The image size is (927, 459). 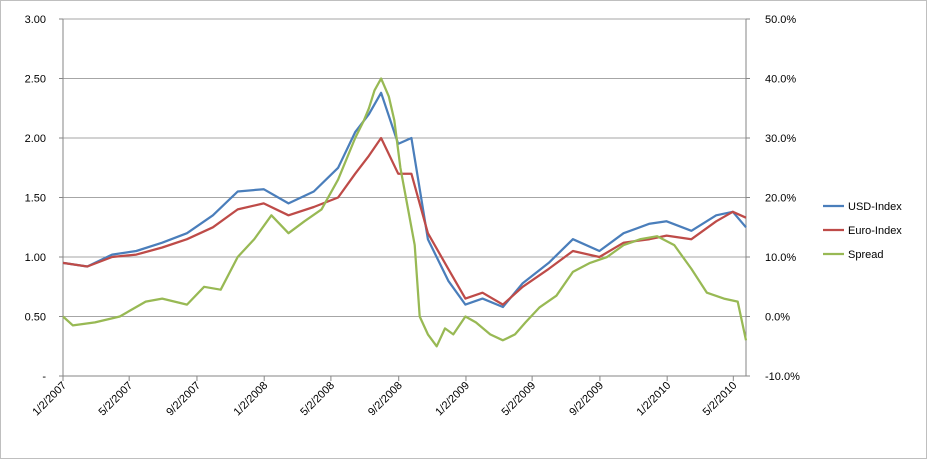 What do you see at coordinates (518, 399) in the screenshot?
I see `x-tick-label: 5/2/2009` at bounding box center [518, 399].